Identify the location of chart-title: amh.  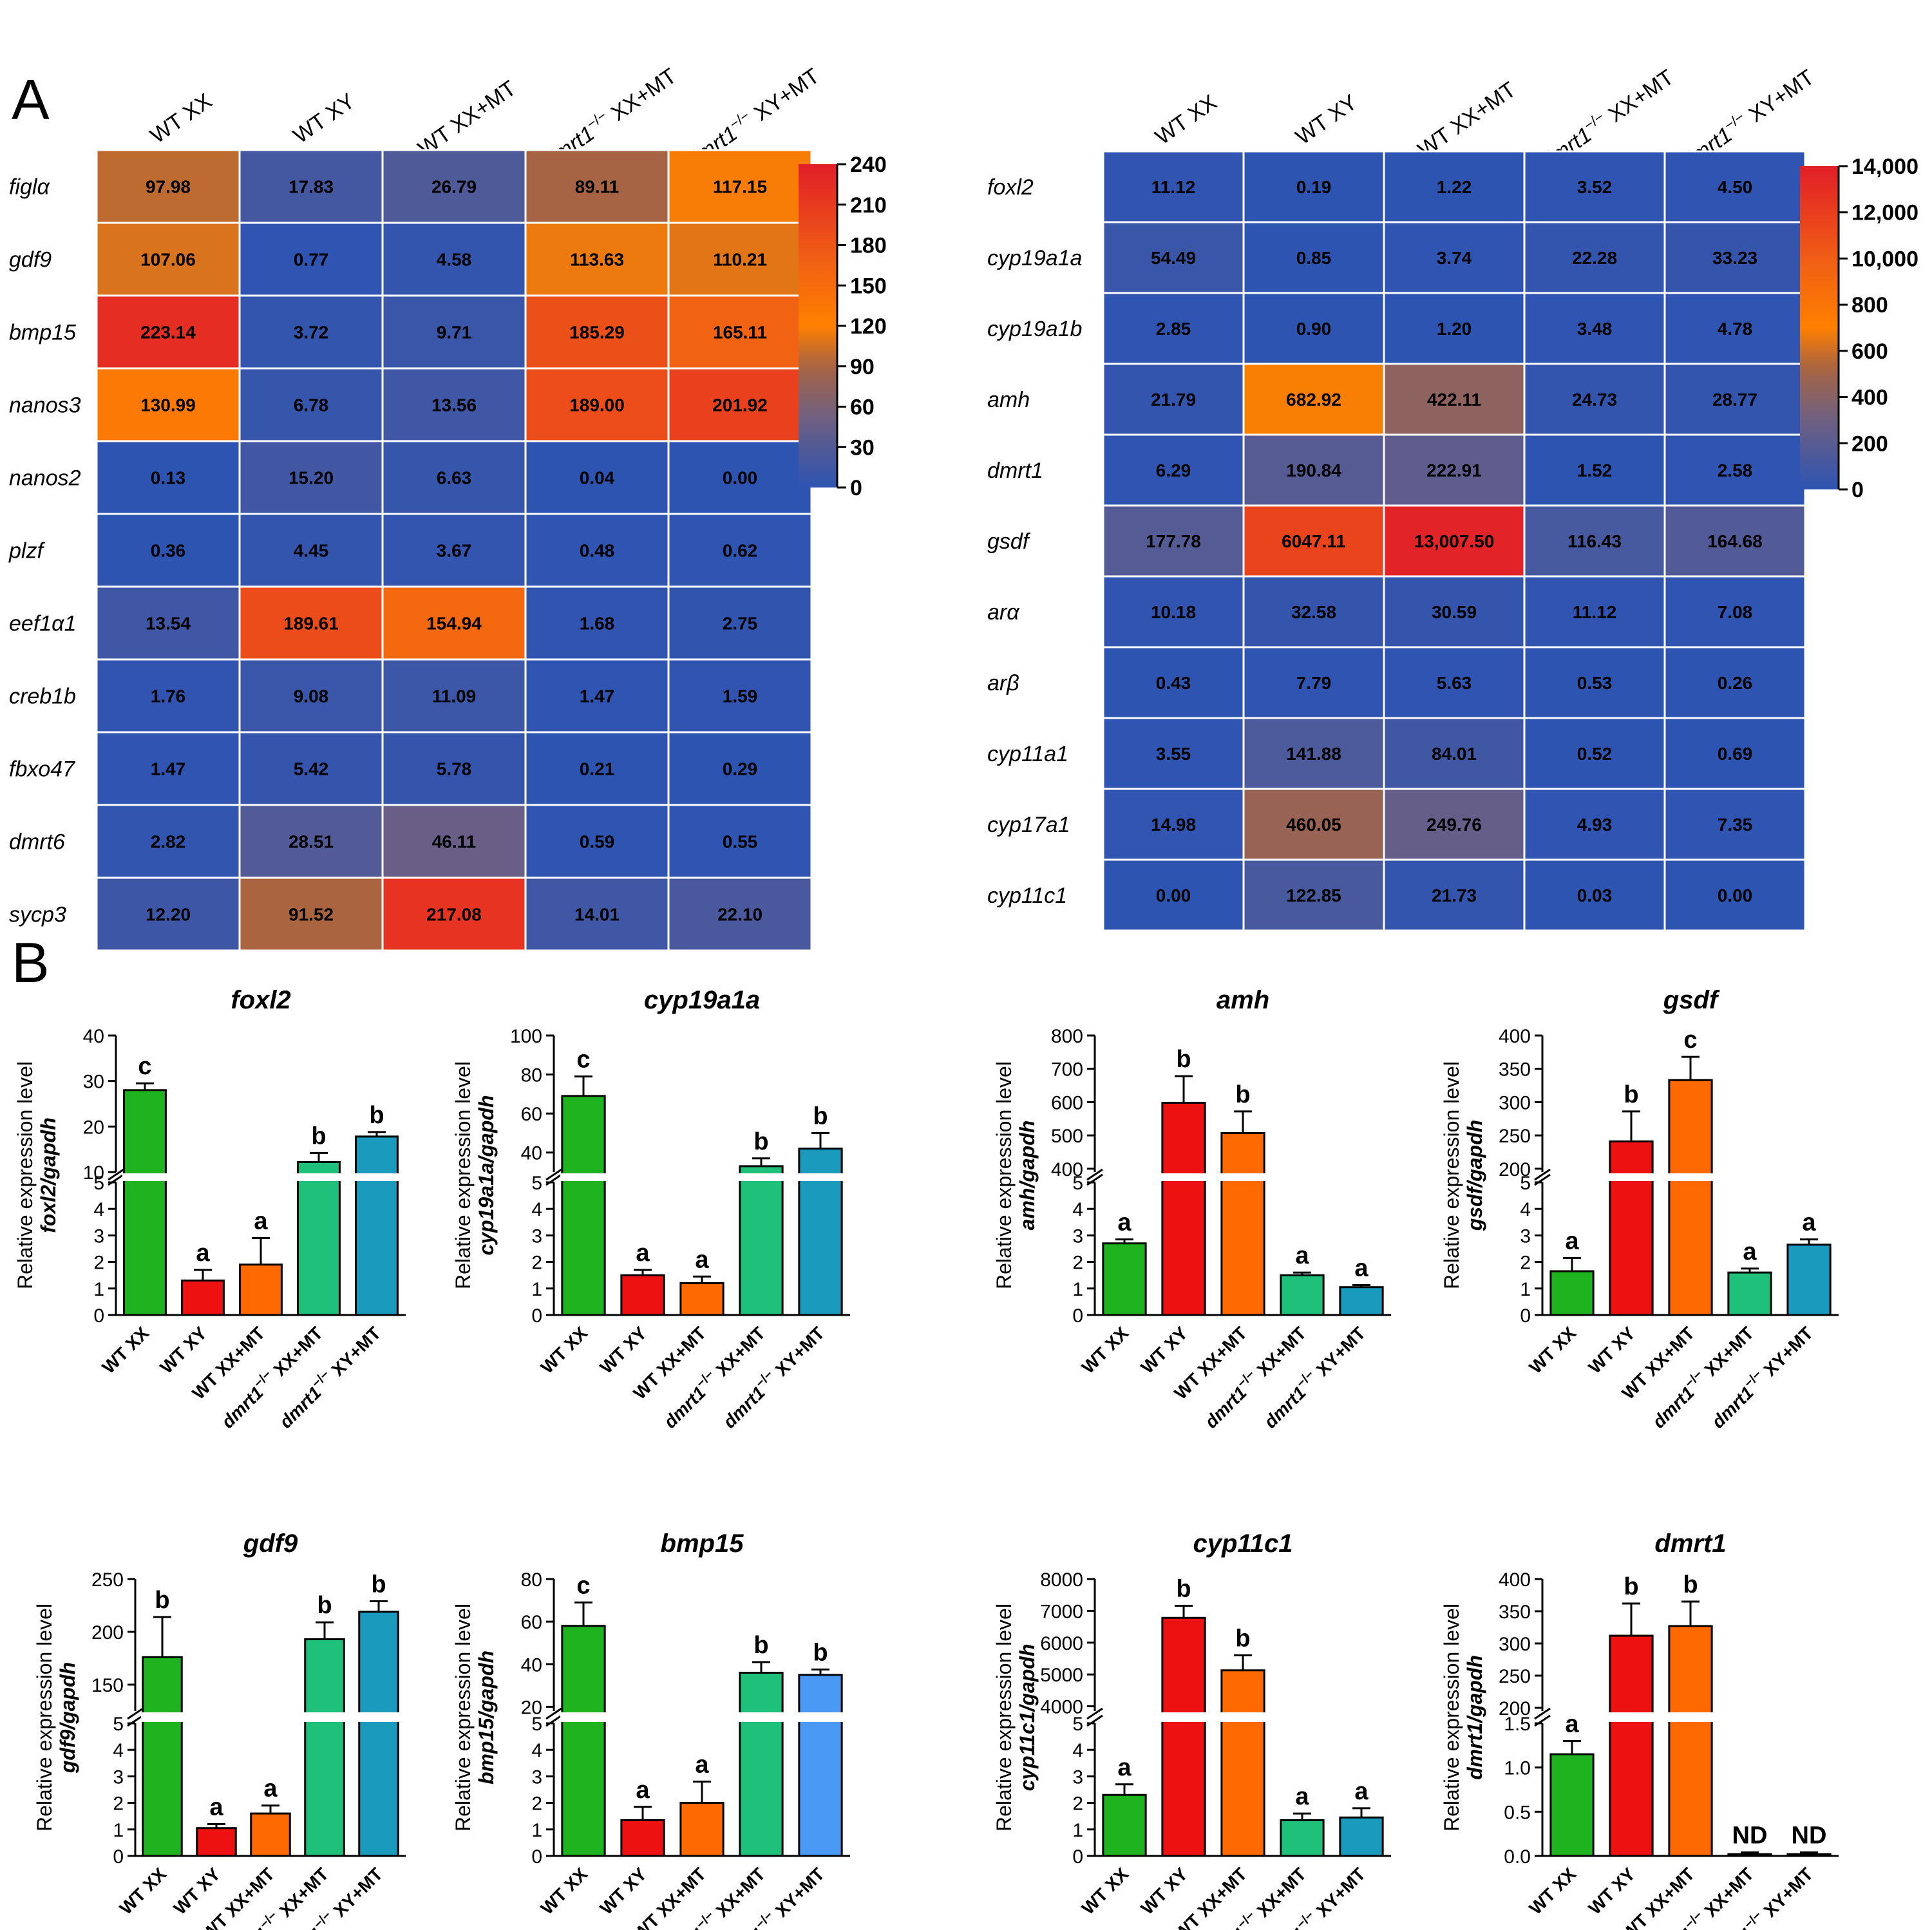
(1243, 1000).